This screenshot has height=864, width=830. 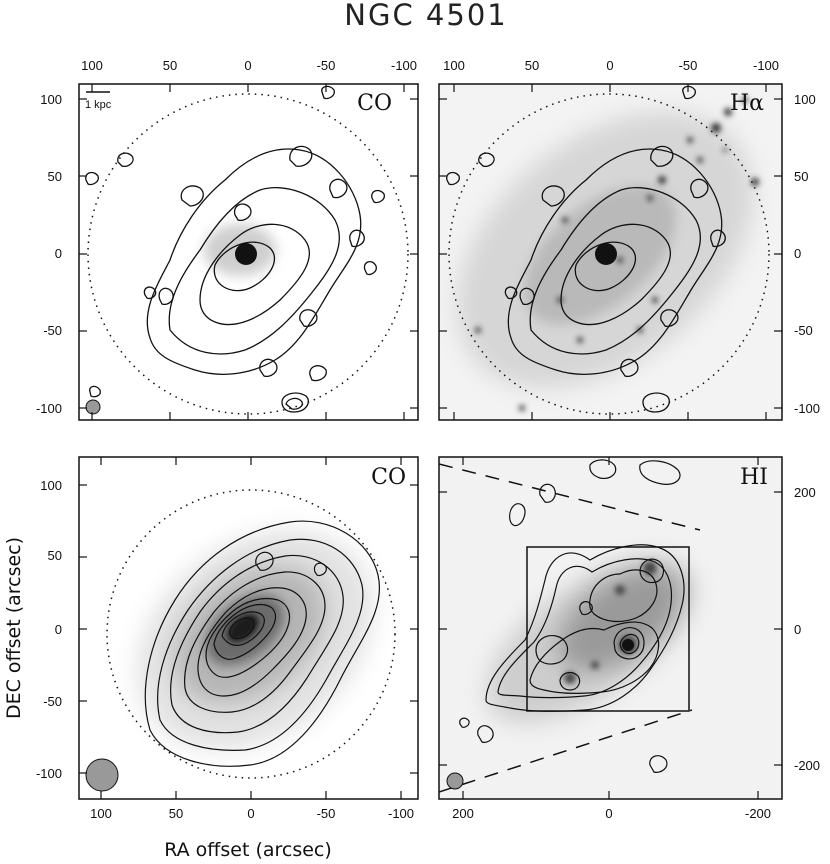 What do you see at coordinates (807, 254) in the screenshot?
I see `y-tick-labels-right: 100 50 0 -50 -100` at bounding box center [807, 254].